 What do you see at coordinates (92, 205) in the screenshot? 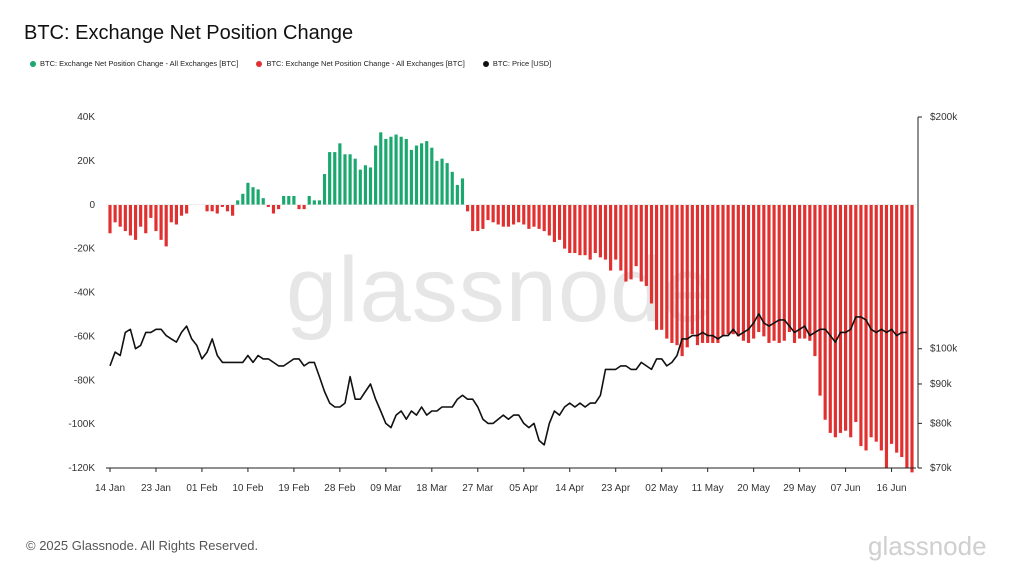
I see `y-tick-label: 0` at bounding box center [92, 205].